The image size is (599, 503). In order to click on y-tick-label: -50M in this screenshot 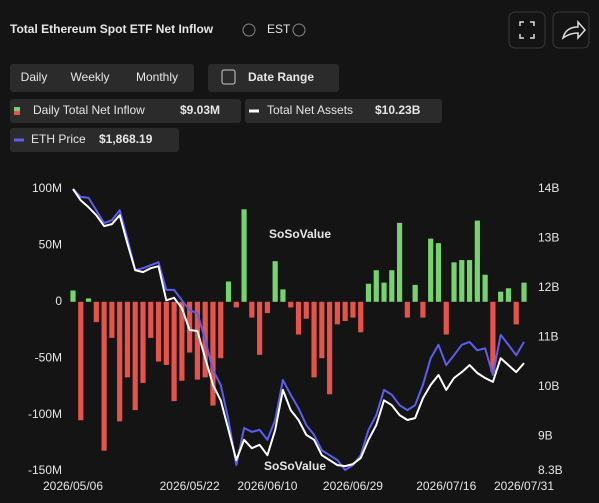, I will do `click(48, 357)`.